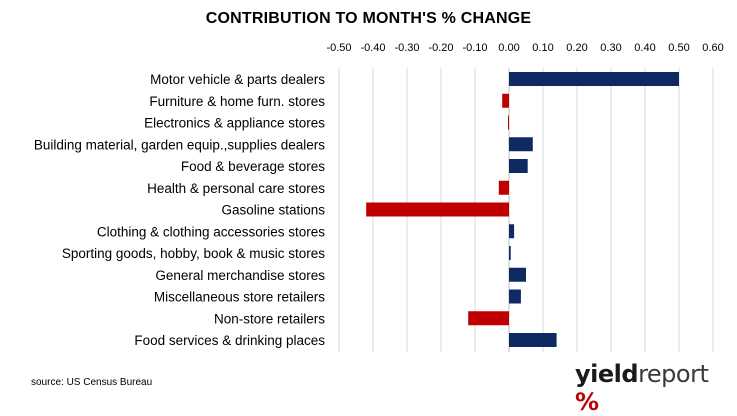 This screenshot has height=416, width=737. Describe the element at coordinates (508, 48) in the screenshot. I see `x-tick-label: 0.00` at that location.